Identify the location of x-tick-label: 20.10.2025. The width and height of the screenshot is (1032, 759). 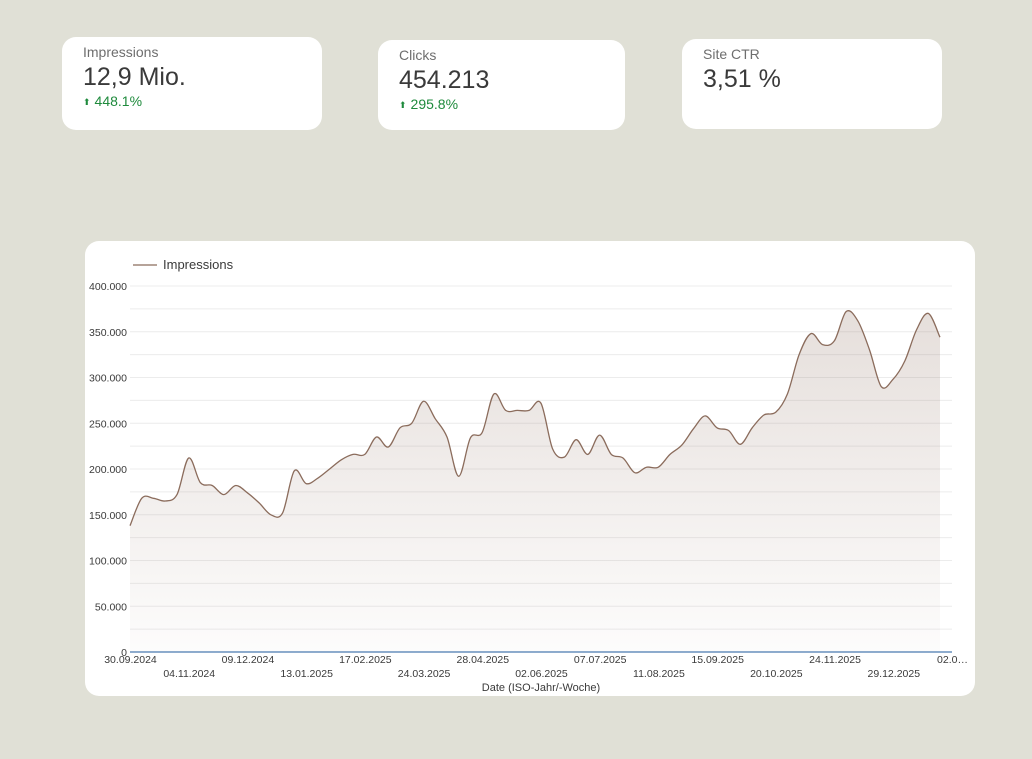
(776, 674).